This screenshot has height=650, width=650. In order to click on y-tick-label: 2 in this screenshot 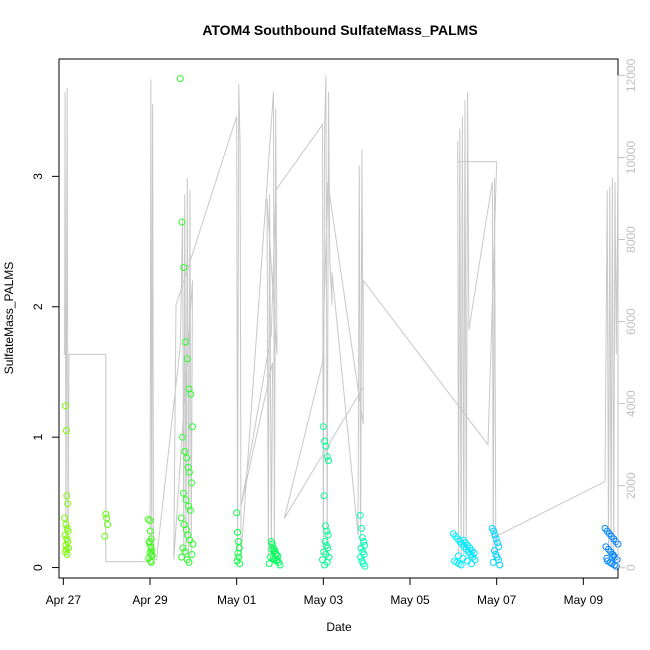, I will do `click(38, 306)`.